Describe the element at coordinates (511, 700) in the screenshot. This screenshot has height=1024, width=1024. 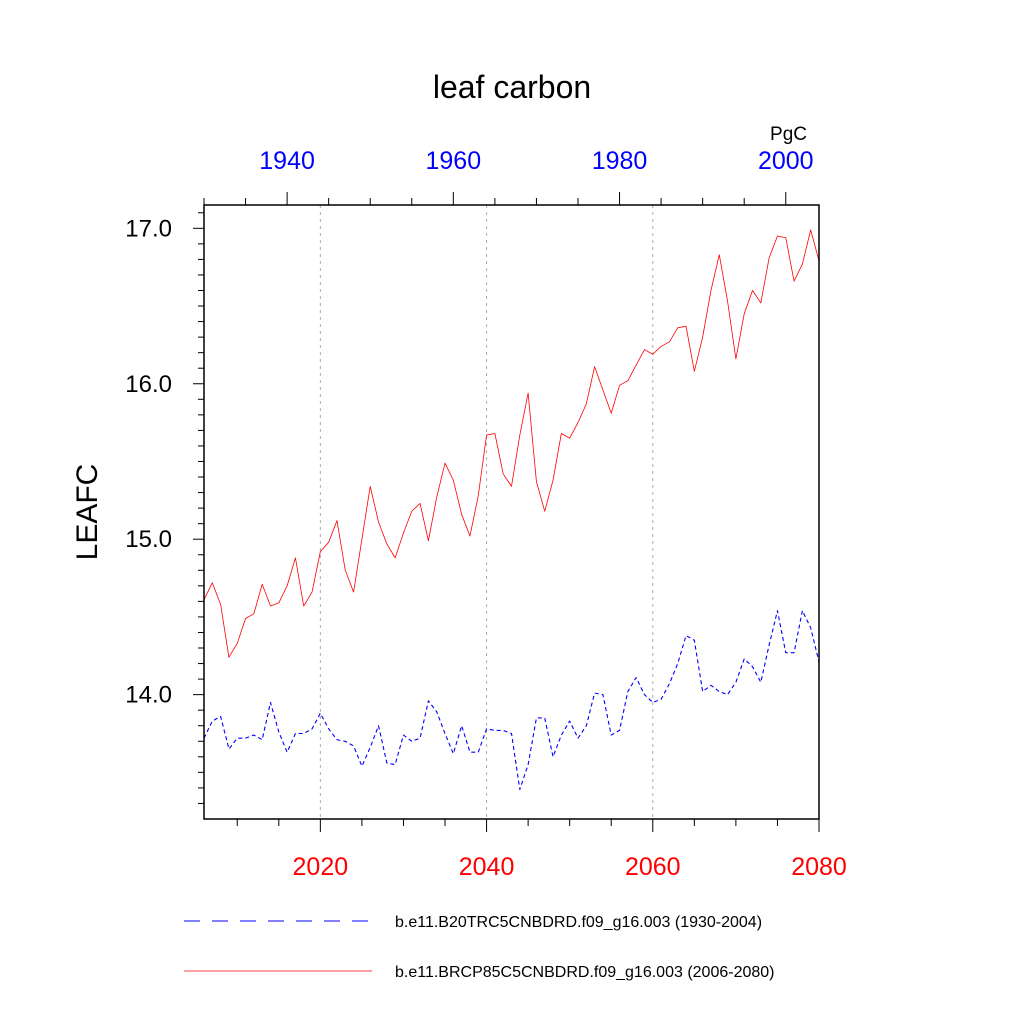
I see `series-line-historical` at that location.